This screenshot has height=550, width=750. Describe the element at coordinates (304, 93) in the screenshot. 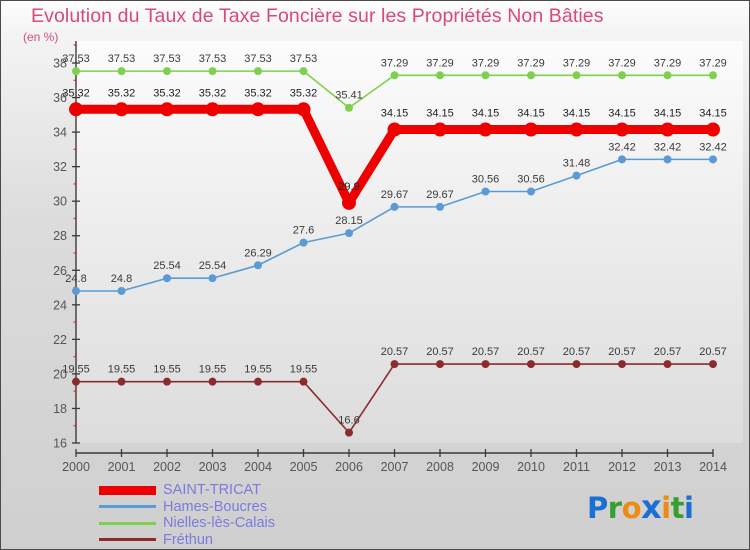

I see `data-point-label: 35.32` at that location.